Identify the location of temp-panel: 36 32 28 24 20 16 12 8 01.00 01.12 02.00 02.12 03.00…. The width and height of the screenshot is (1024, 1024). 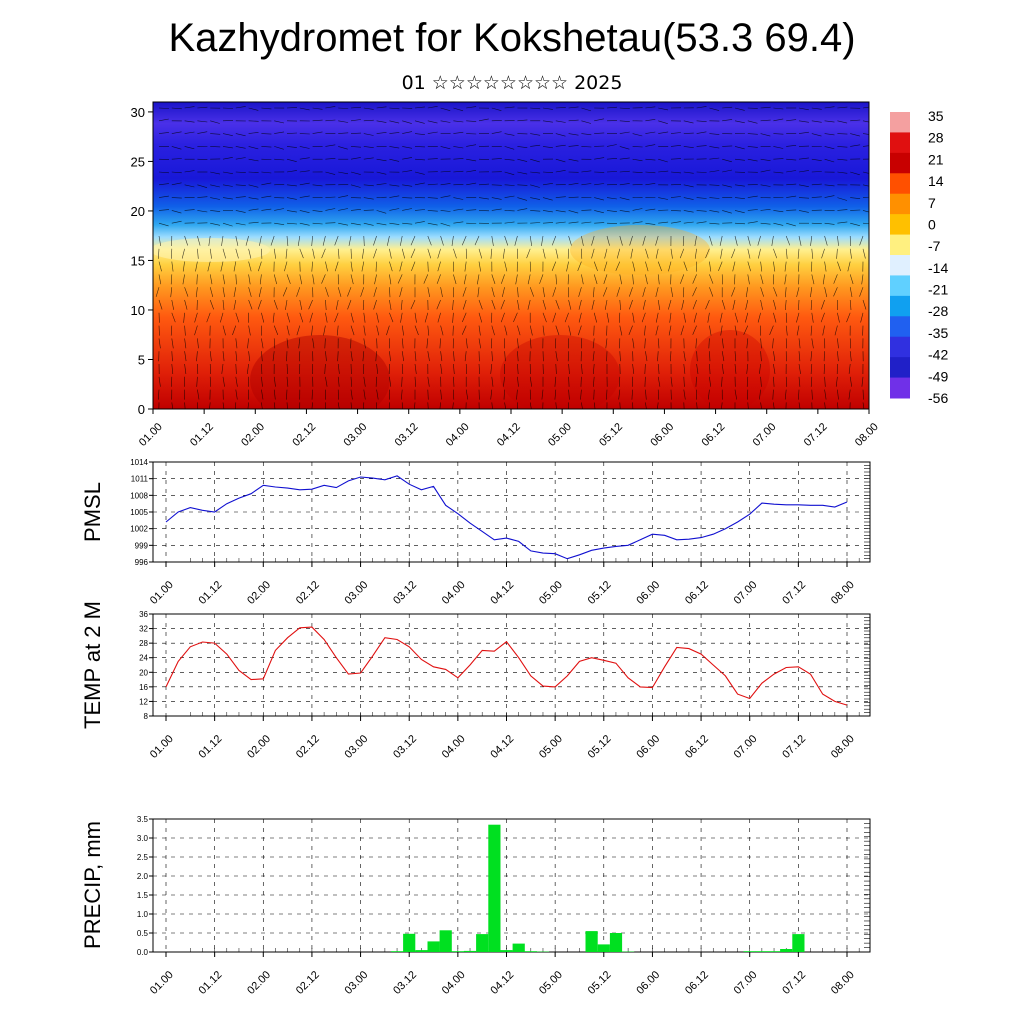
(475, 681).